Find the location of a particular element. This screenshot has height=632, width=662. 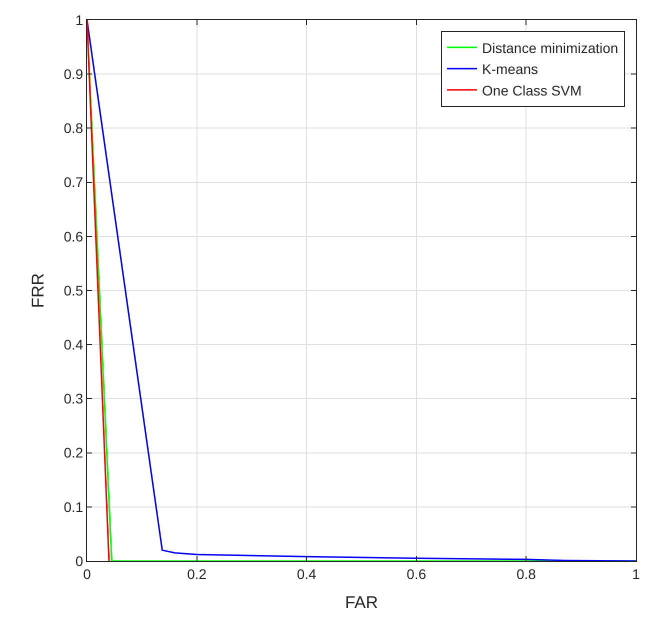

legend-label: One Class SVM is located at coordinates (532, 90).